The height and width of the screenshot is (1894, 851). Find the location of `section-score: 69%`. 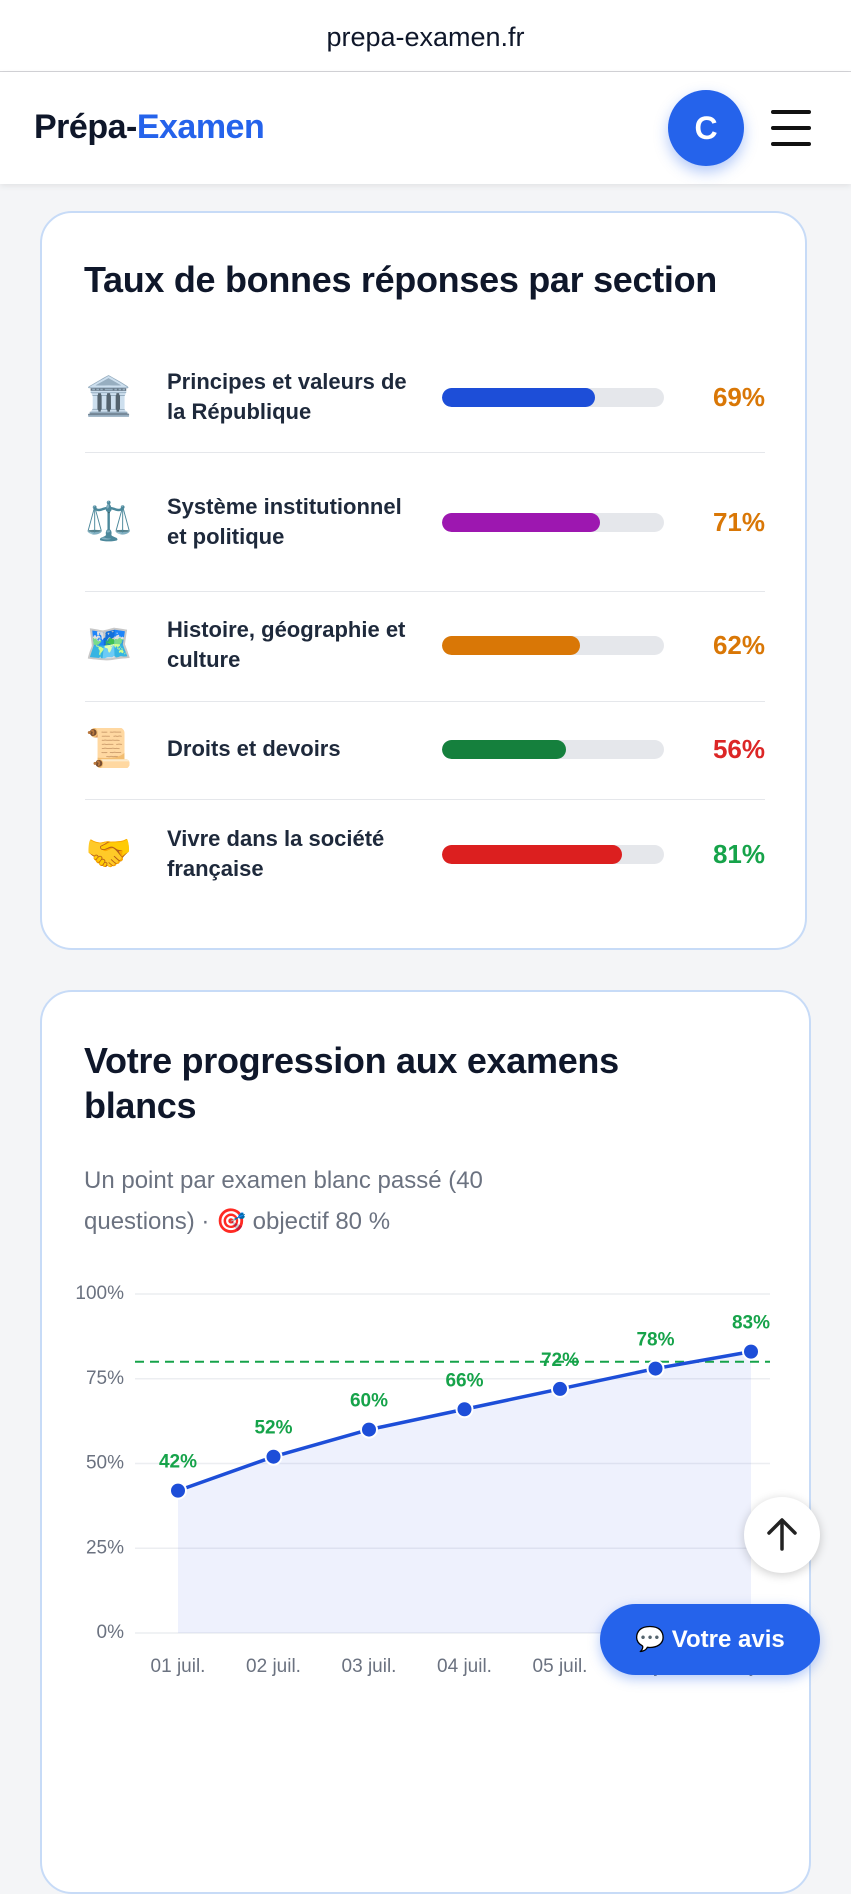

section-score: 69% is located at coordinates (738, 397).